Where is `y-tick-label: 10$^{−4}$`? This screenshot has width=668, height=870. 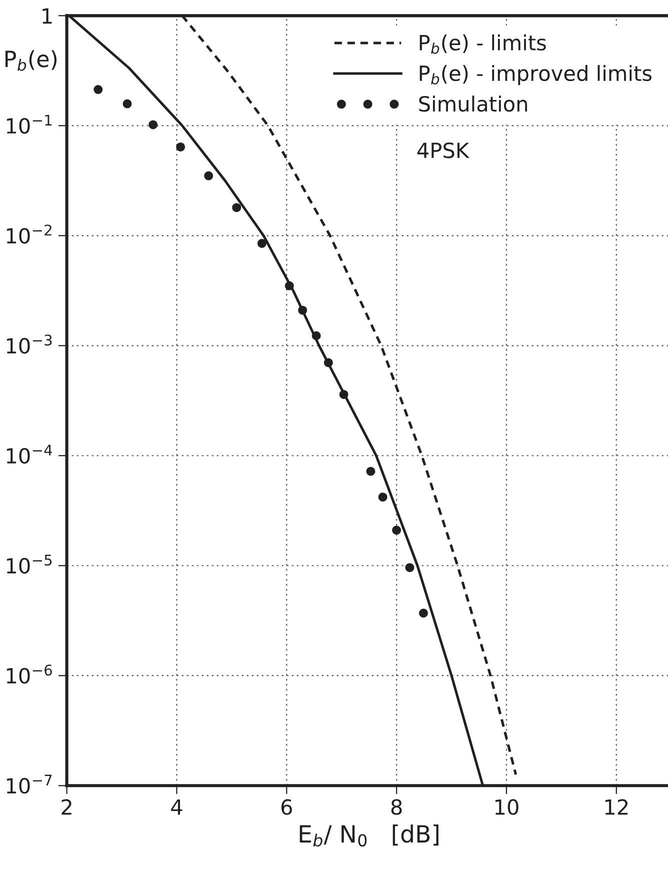
y-tick-label: 10$^{−4}$ is located at coordinates (29, 454).